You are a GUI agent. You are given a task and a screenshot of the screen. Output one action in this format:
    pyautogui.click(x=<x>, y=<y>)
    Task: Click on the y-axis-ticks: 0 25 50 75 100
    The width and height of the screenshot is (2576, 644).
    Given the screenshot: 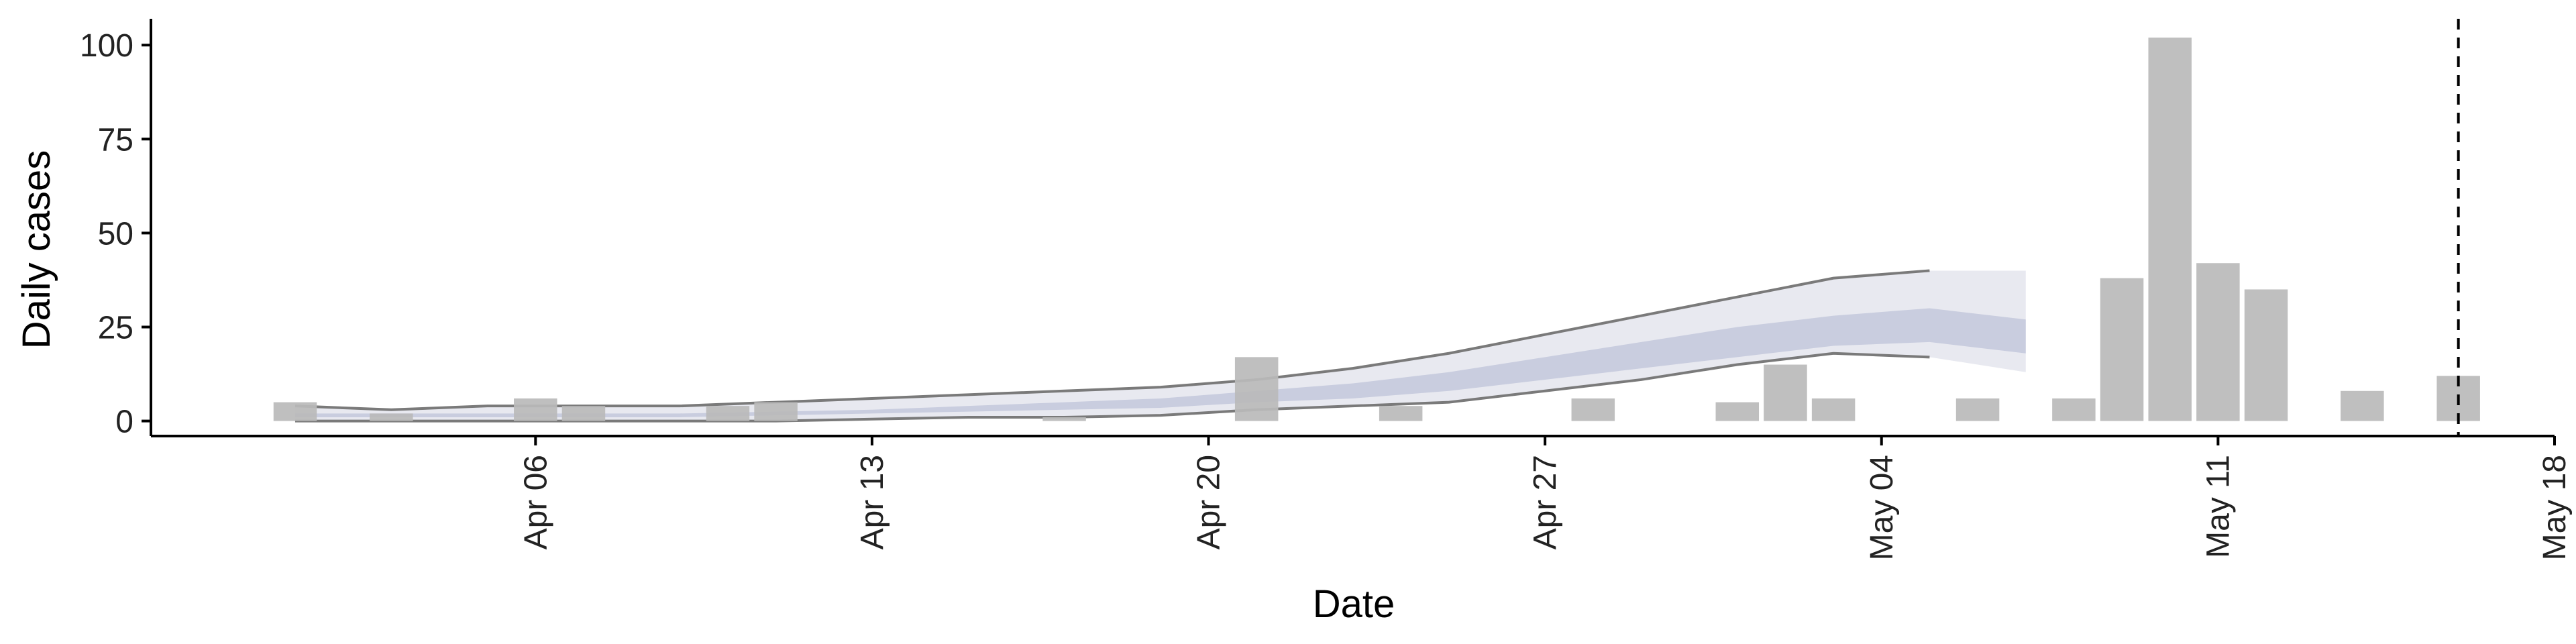 What is the action you would take?
    pyautogui.click(x=115, y=234)
    